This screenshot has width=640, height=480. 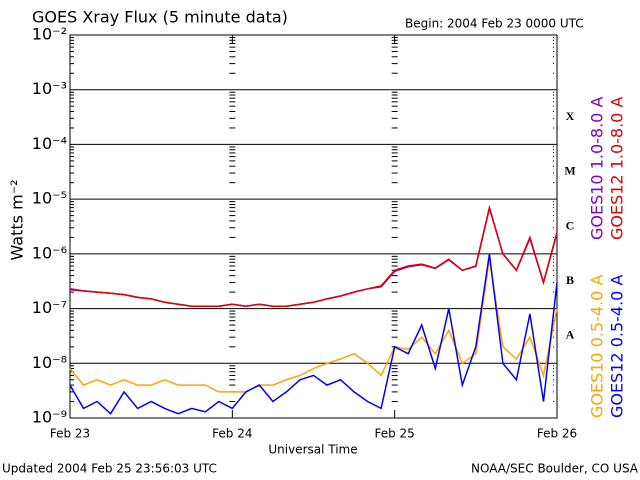 What do you see at coordinates (597, 346) in the screenshot?
I see `legend-entry: GOES10 0.5-4.0 A` at bounding box center [597, 346].